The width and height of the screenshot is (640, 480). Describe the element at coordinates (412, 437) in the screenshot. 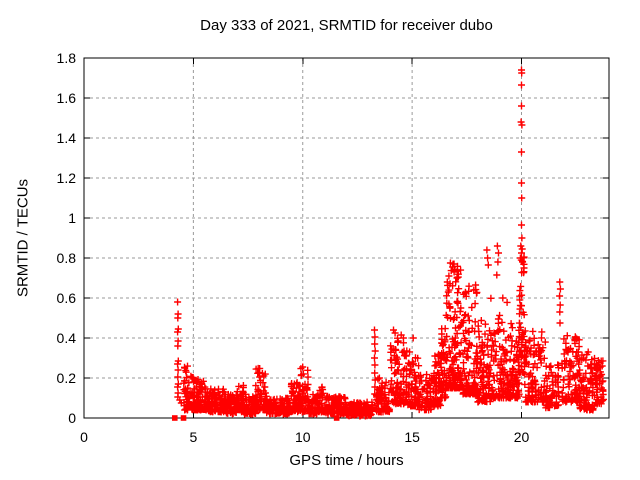

I see `x-tick-label: 15` at that location.